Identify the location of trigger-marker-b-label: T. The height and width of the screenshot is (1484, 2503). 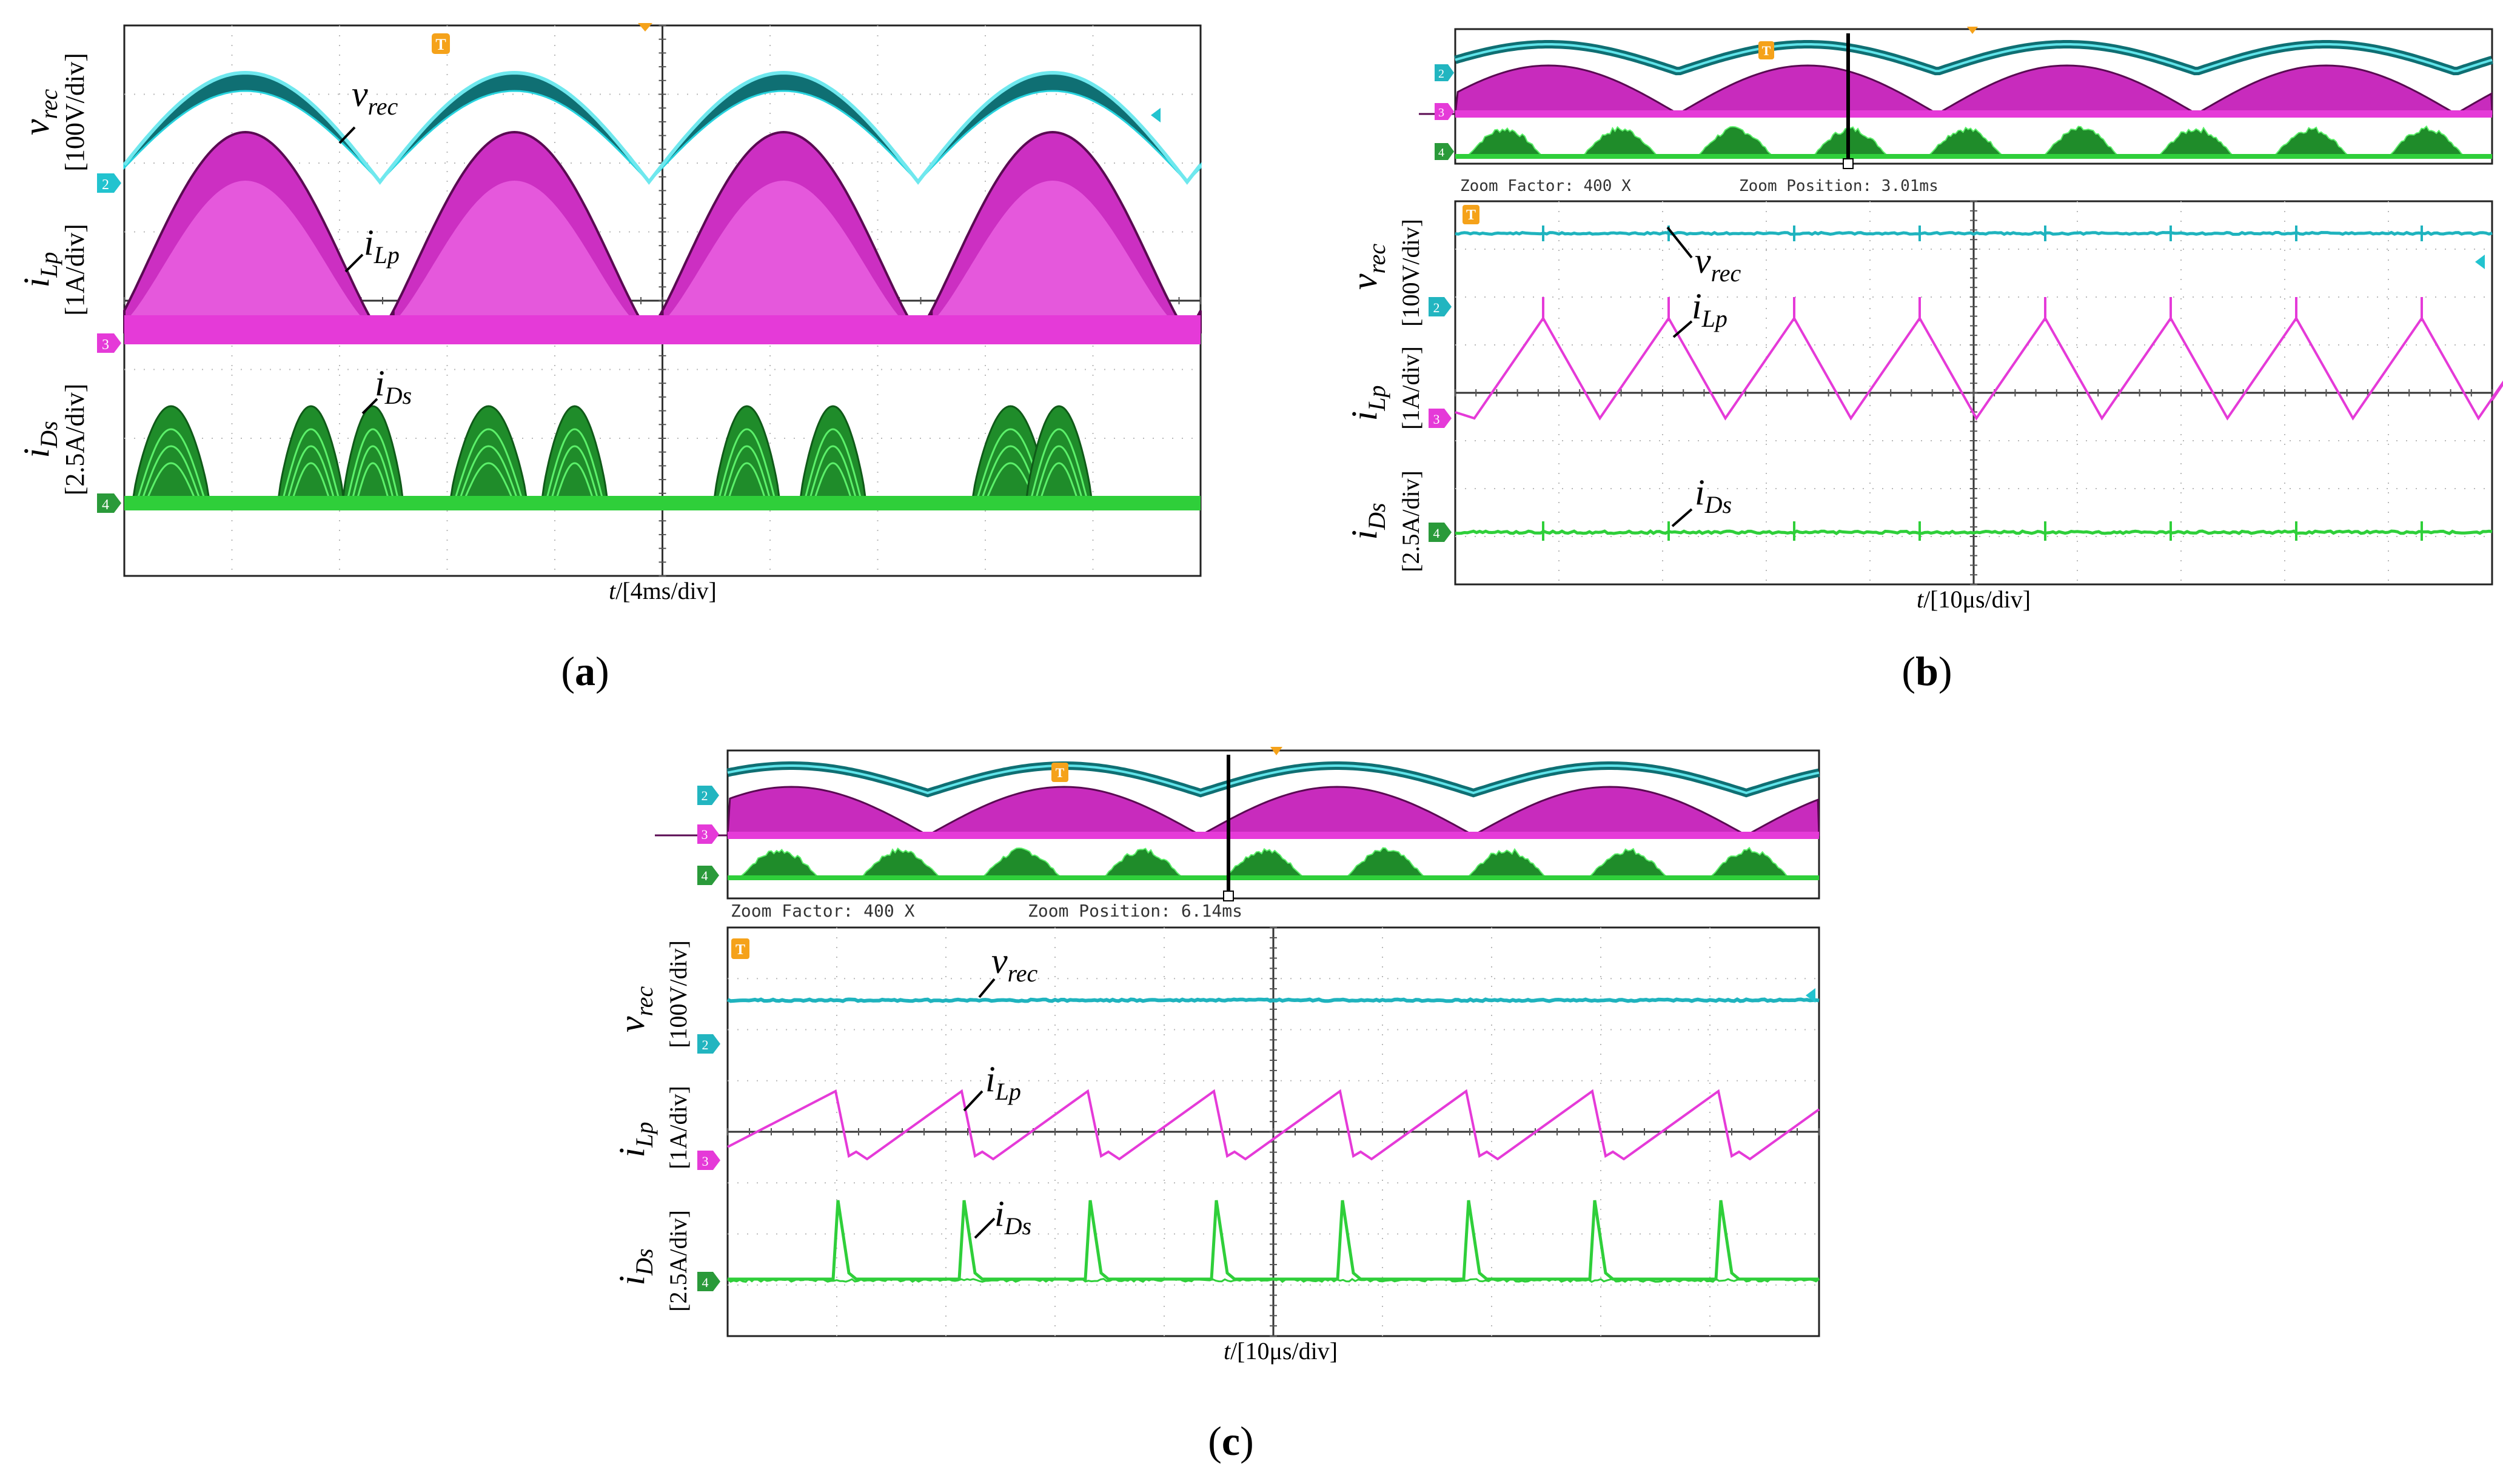
(1471, 215).